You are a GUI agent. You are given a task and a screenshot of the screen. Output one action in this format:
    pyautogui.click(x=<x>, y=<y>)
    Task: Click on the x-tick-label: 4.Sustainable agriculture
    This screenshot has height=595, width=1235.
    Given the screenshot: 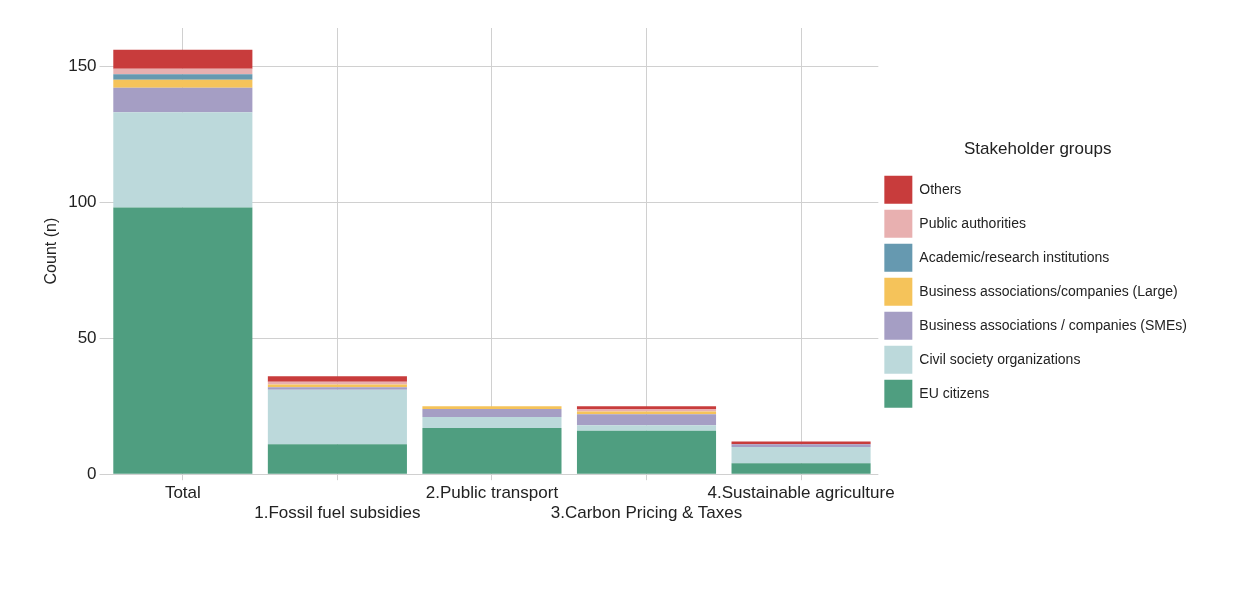 What is the action you would take?
    pyautogui.click(x=801, y=493)
    